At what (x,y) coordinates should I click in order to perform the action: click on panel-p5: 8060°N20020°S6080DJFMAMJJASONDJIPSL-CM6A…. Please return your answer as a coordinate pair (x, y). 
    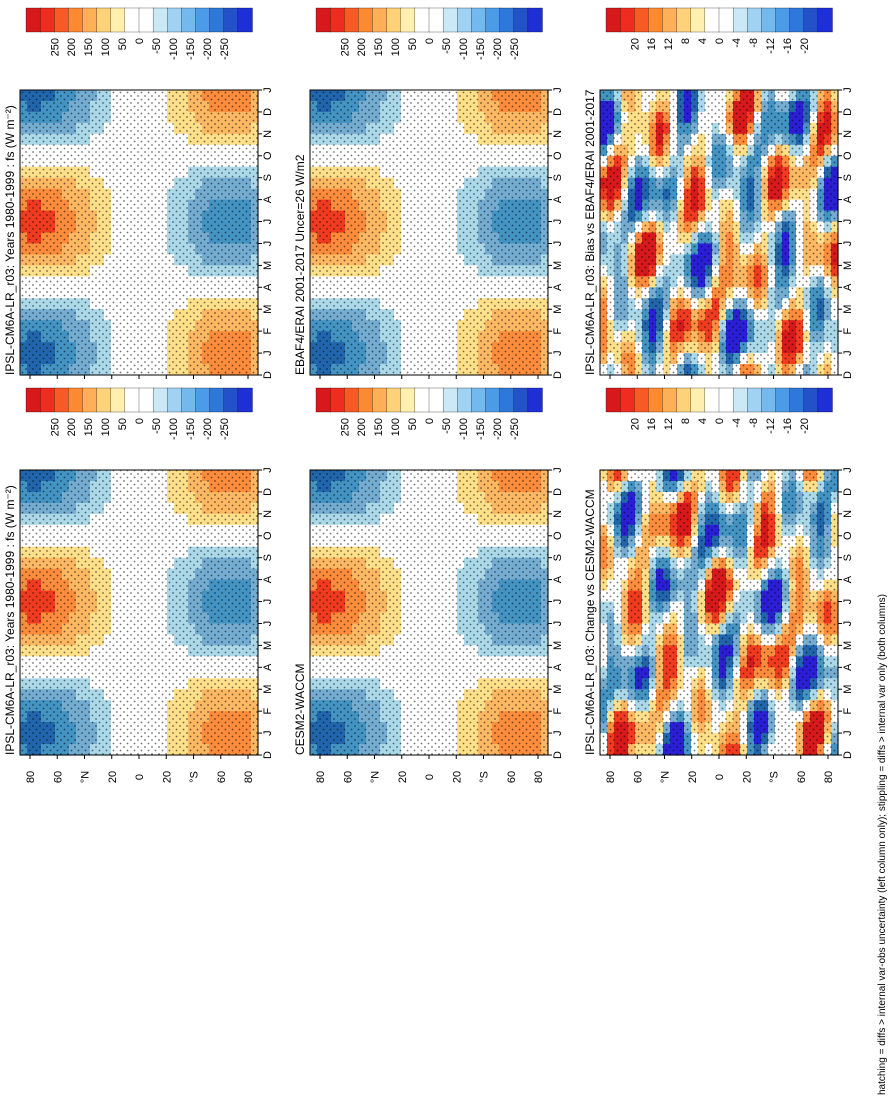
    Looking at the image, I should click on (718, 205).